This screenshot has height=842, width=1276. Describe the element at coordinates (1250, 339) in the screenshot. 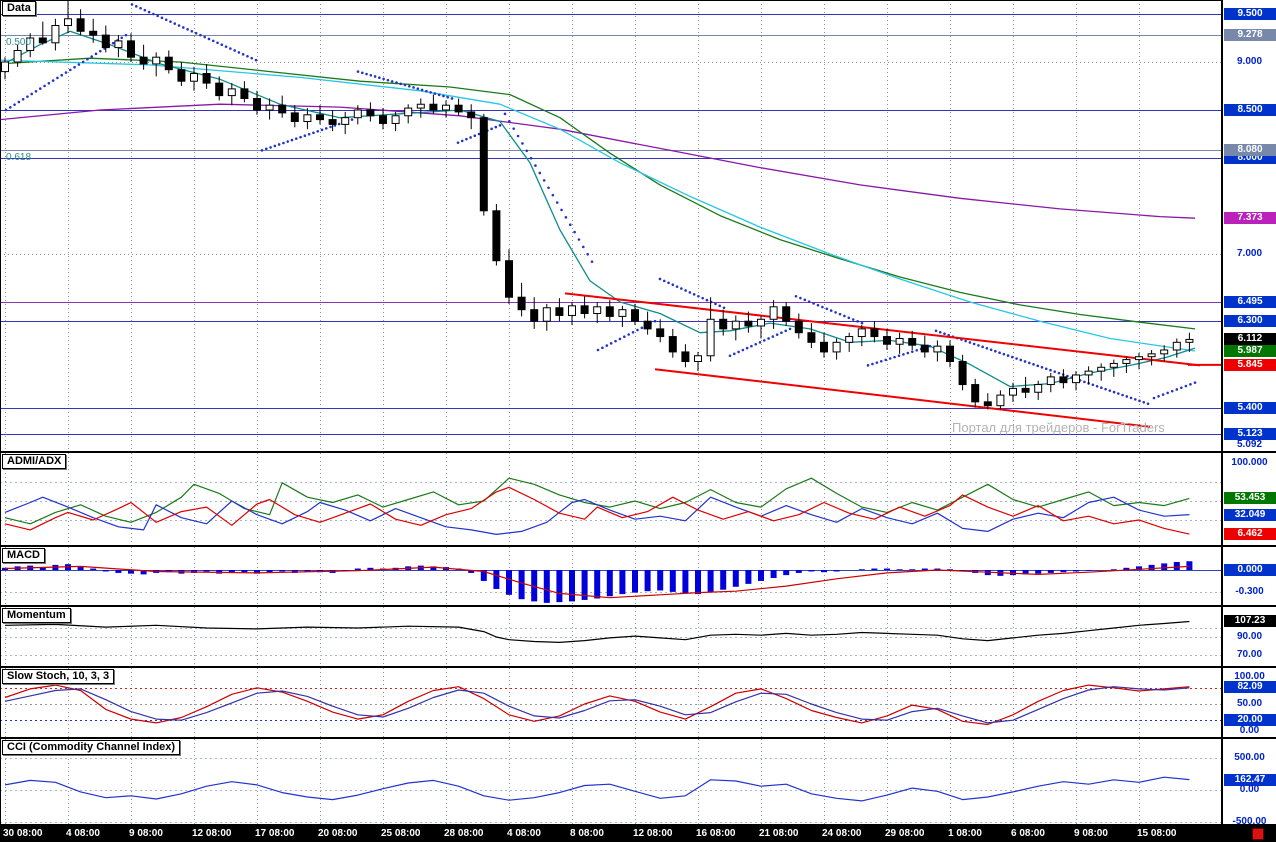

I see `scale-badge-main: 6.112` at that location.